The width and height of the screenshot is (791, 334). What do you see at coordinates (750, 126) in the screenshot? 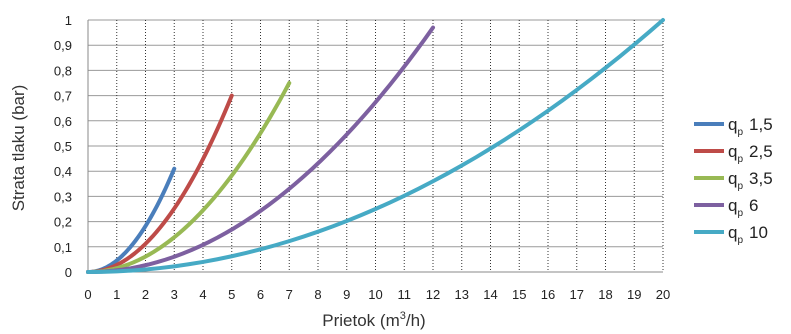
I see `legend-label: qp 1,5` at bounding box center [750, 126].